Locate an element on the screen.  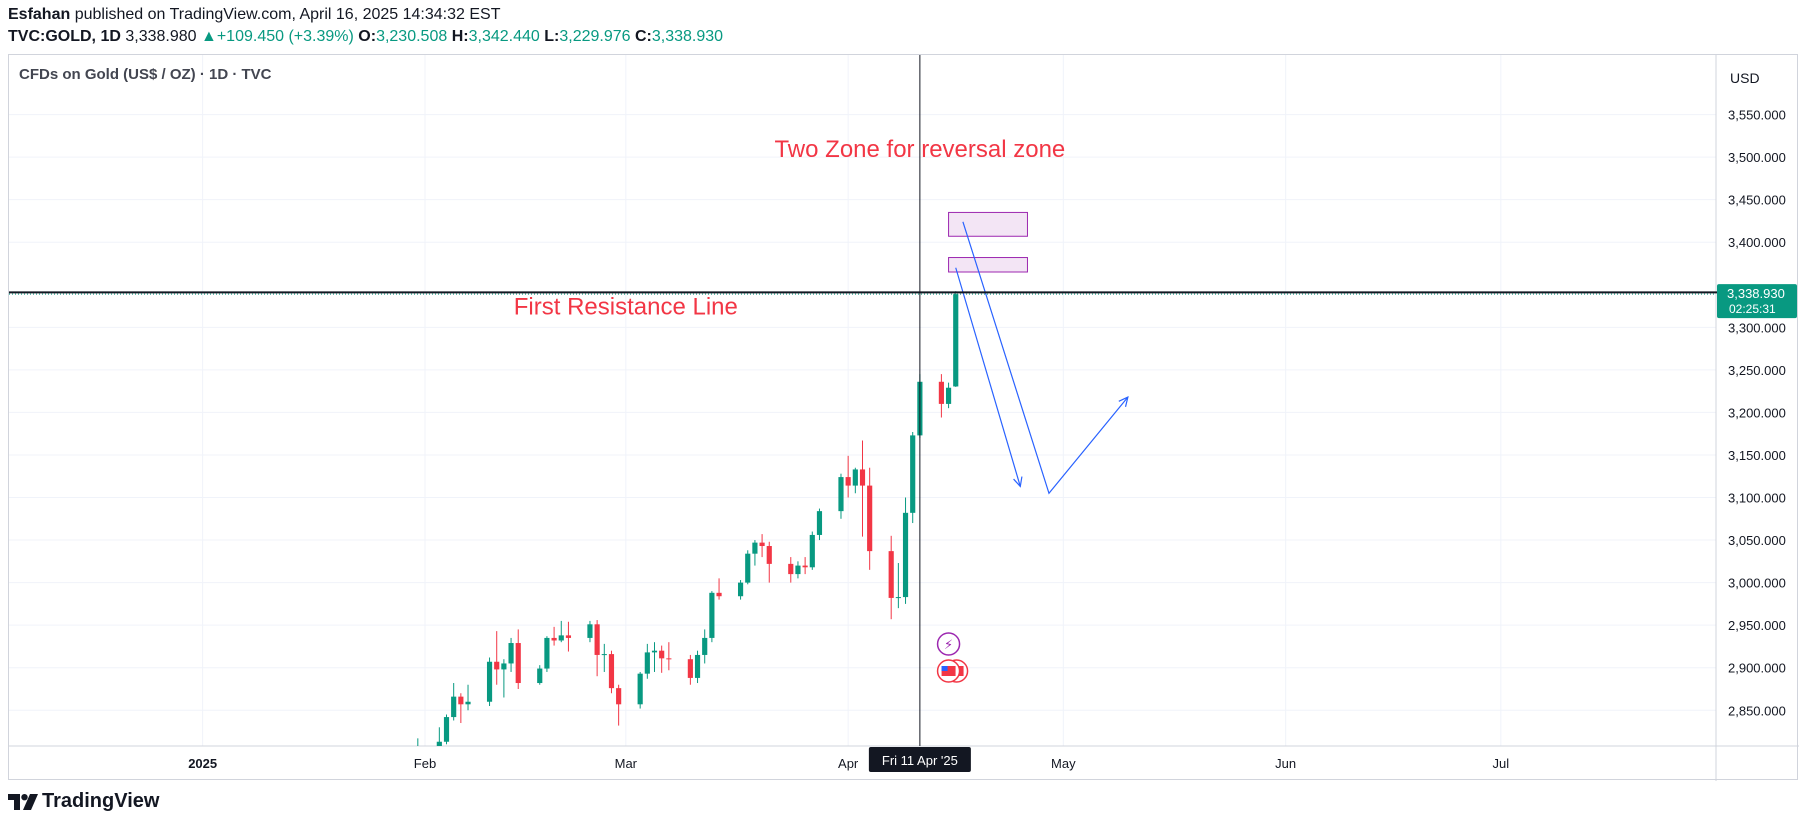
last-price-badge-bg is located at coordinates (1757, 301).